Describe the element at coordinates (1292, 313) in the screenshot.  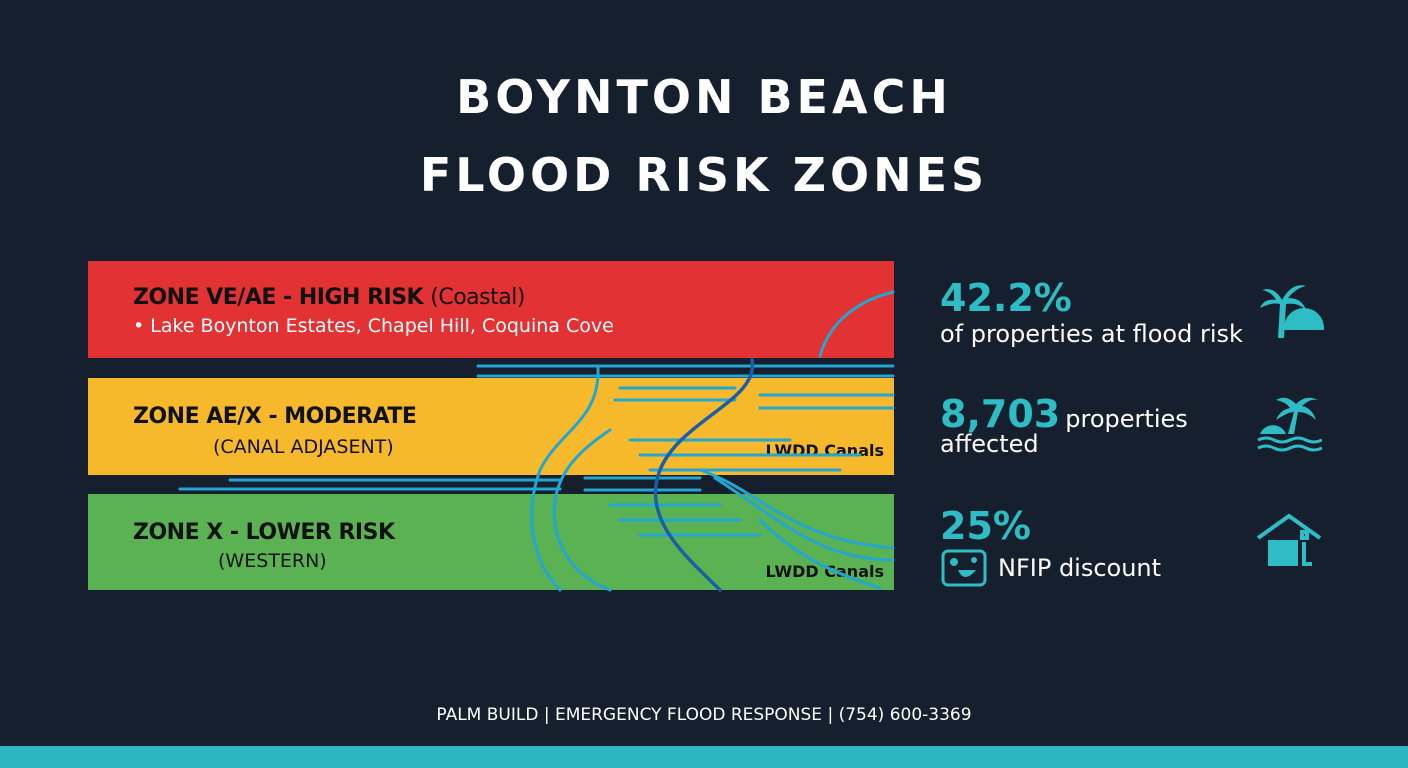
I see `palm-trees-icon` at that location.